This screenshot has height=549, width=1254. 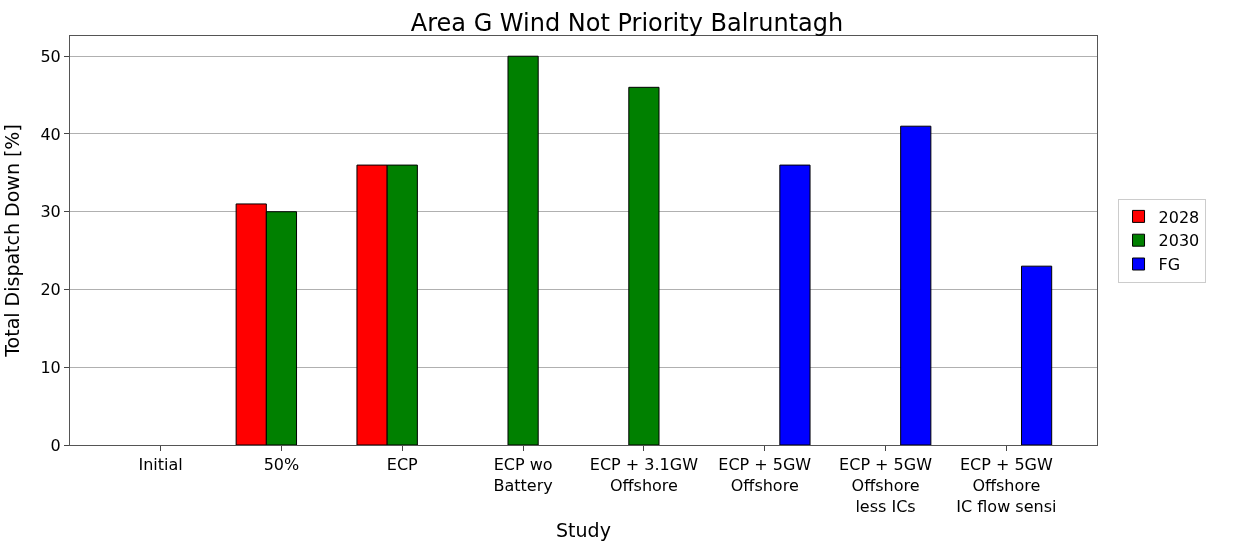 I want to click on x-tick-label: ECP + 5GW Offshore less ICs, so click(x=886, y=485).